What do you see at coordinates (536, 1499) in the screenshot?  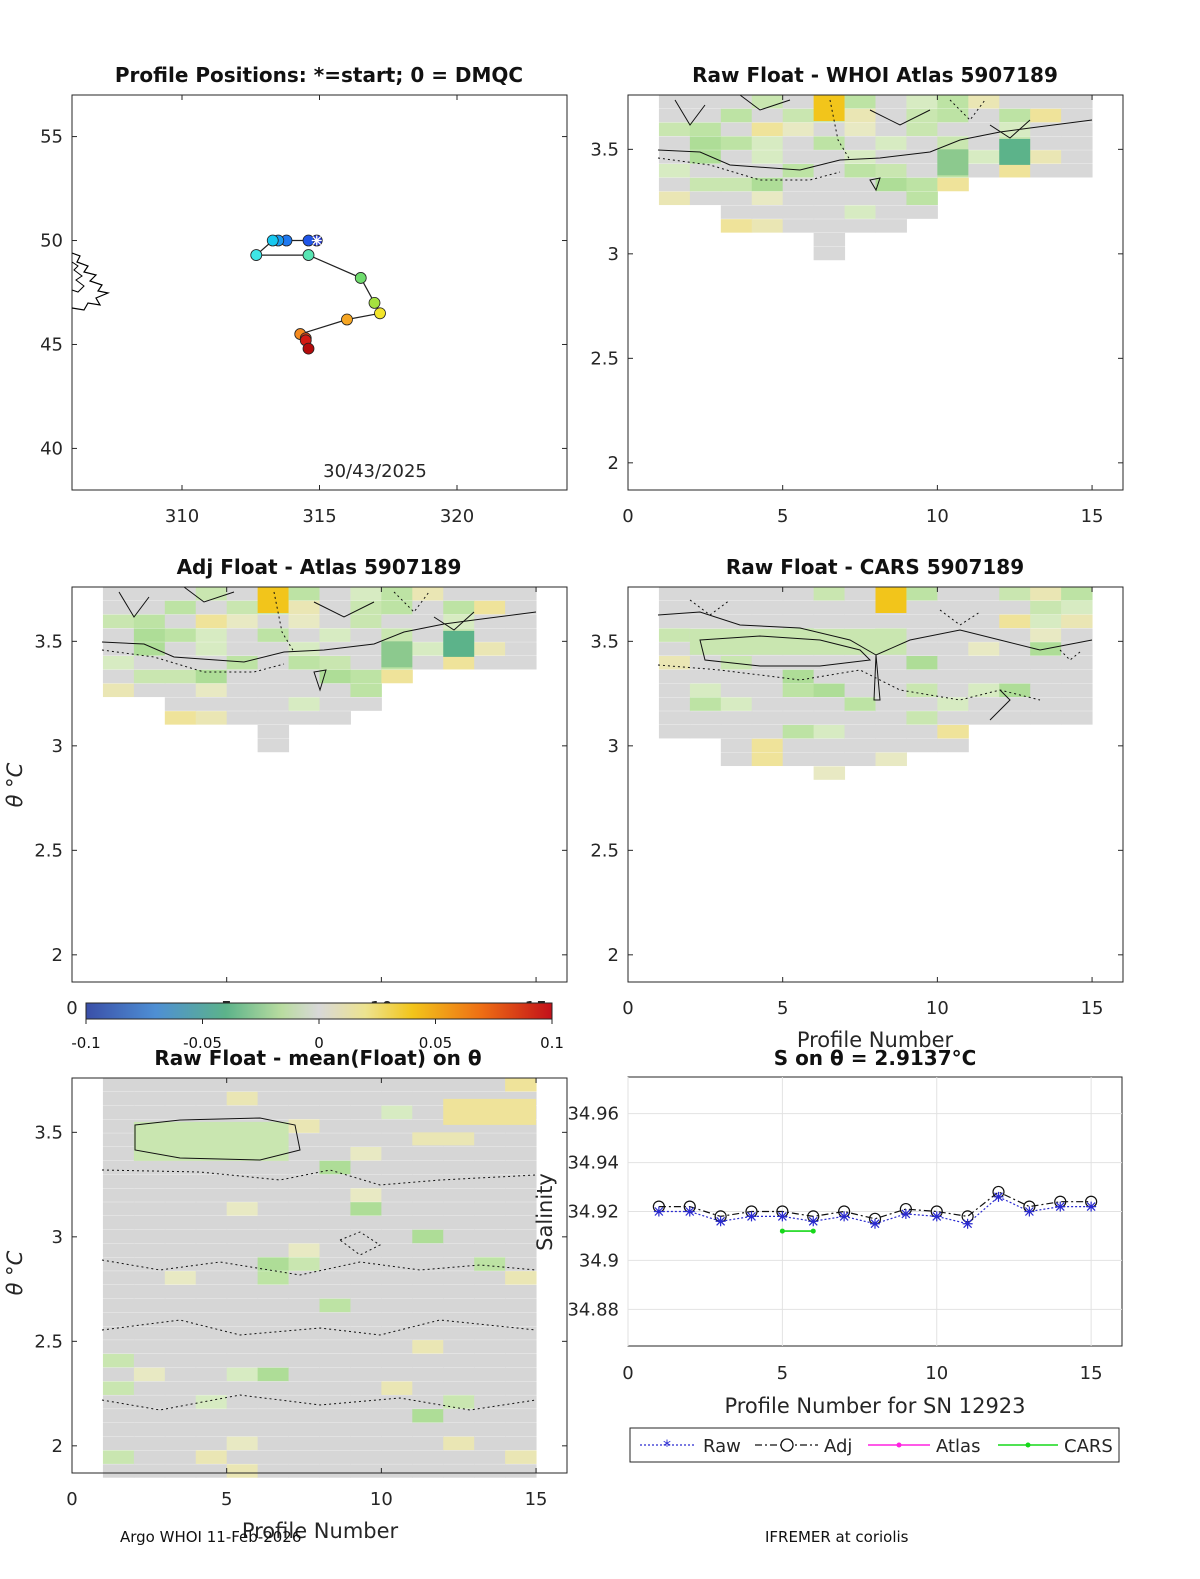 I see `xtick-label: 15` at bounding box center [536, 1499].